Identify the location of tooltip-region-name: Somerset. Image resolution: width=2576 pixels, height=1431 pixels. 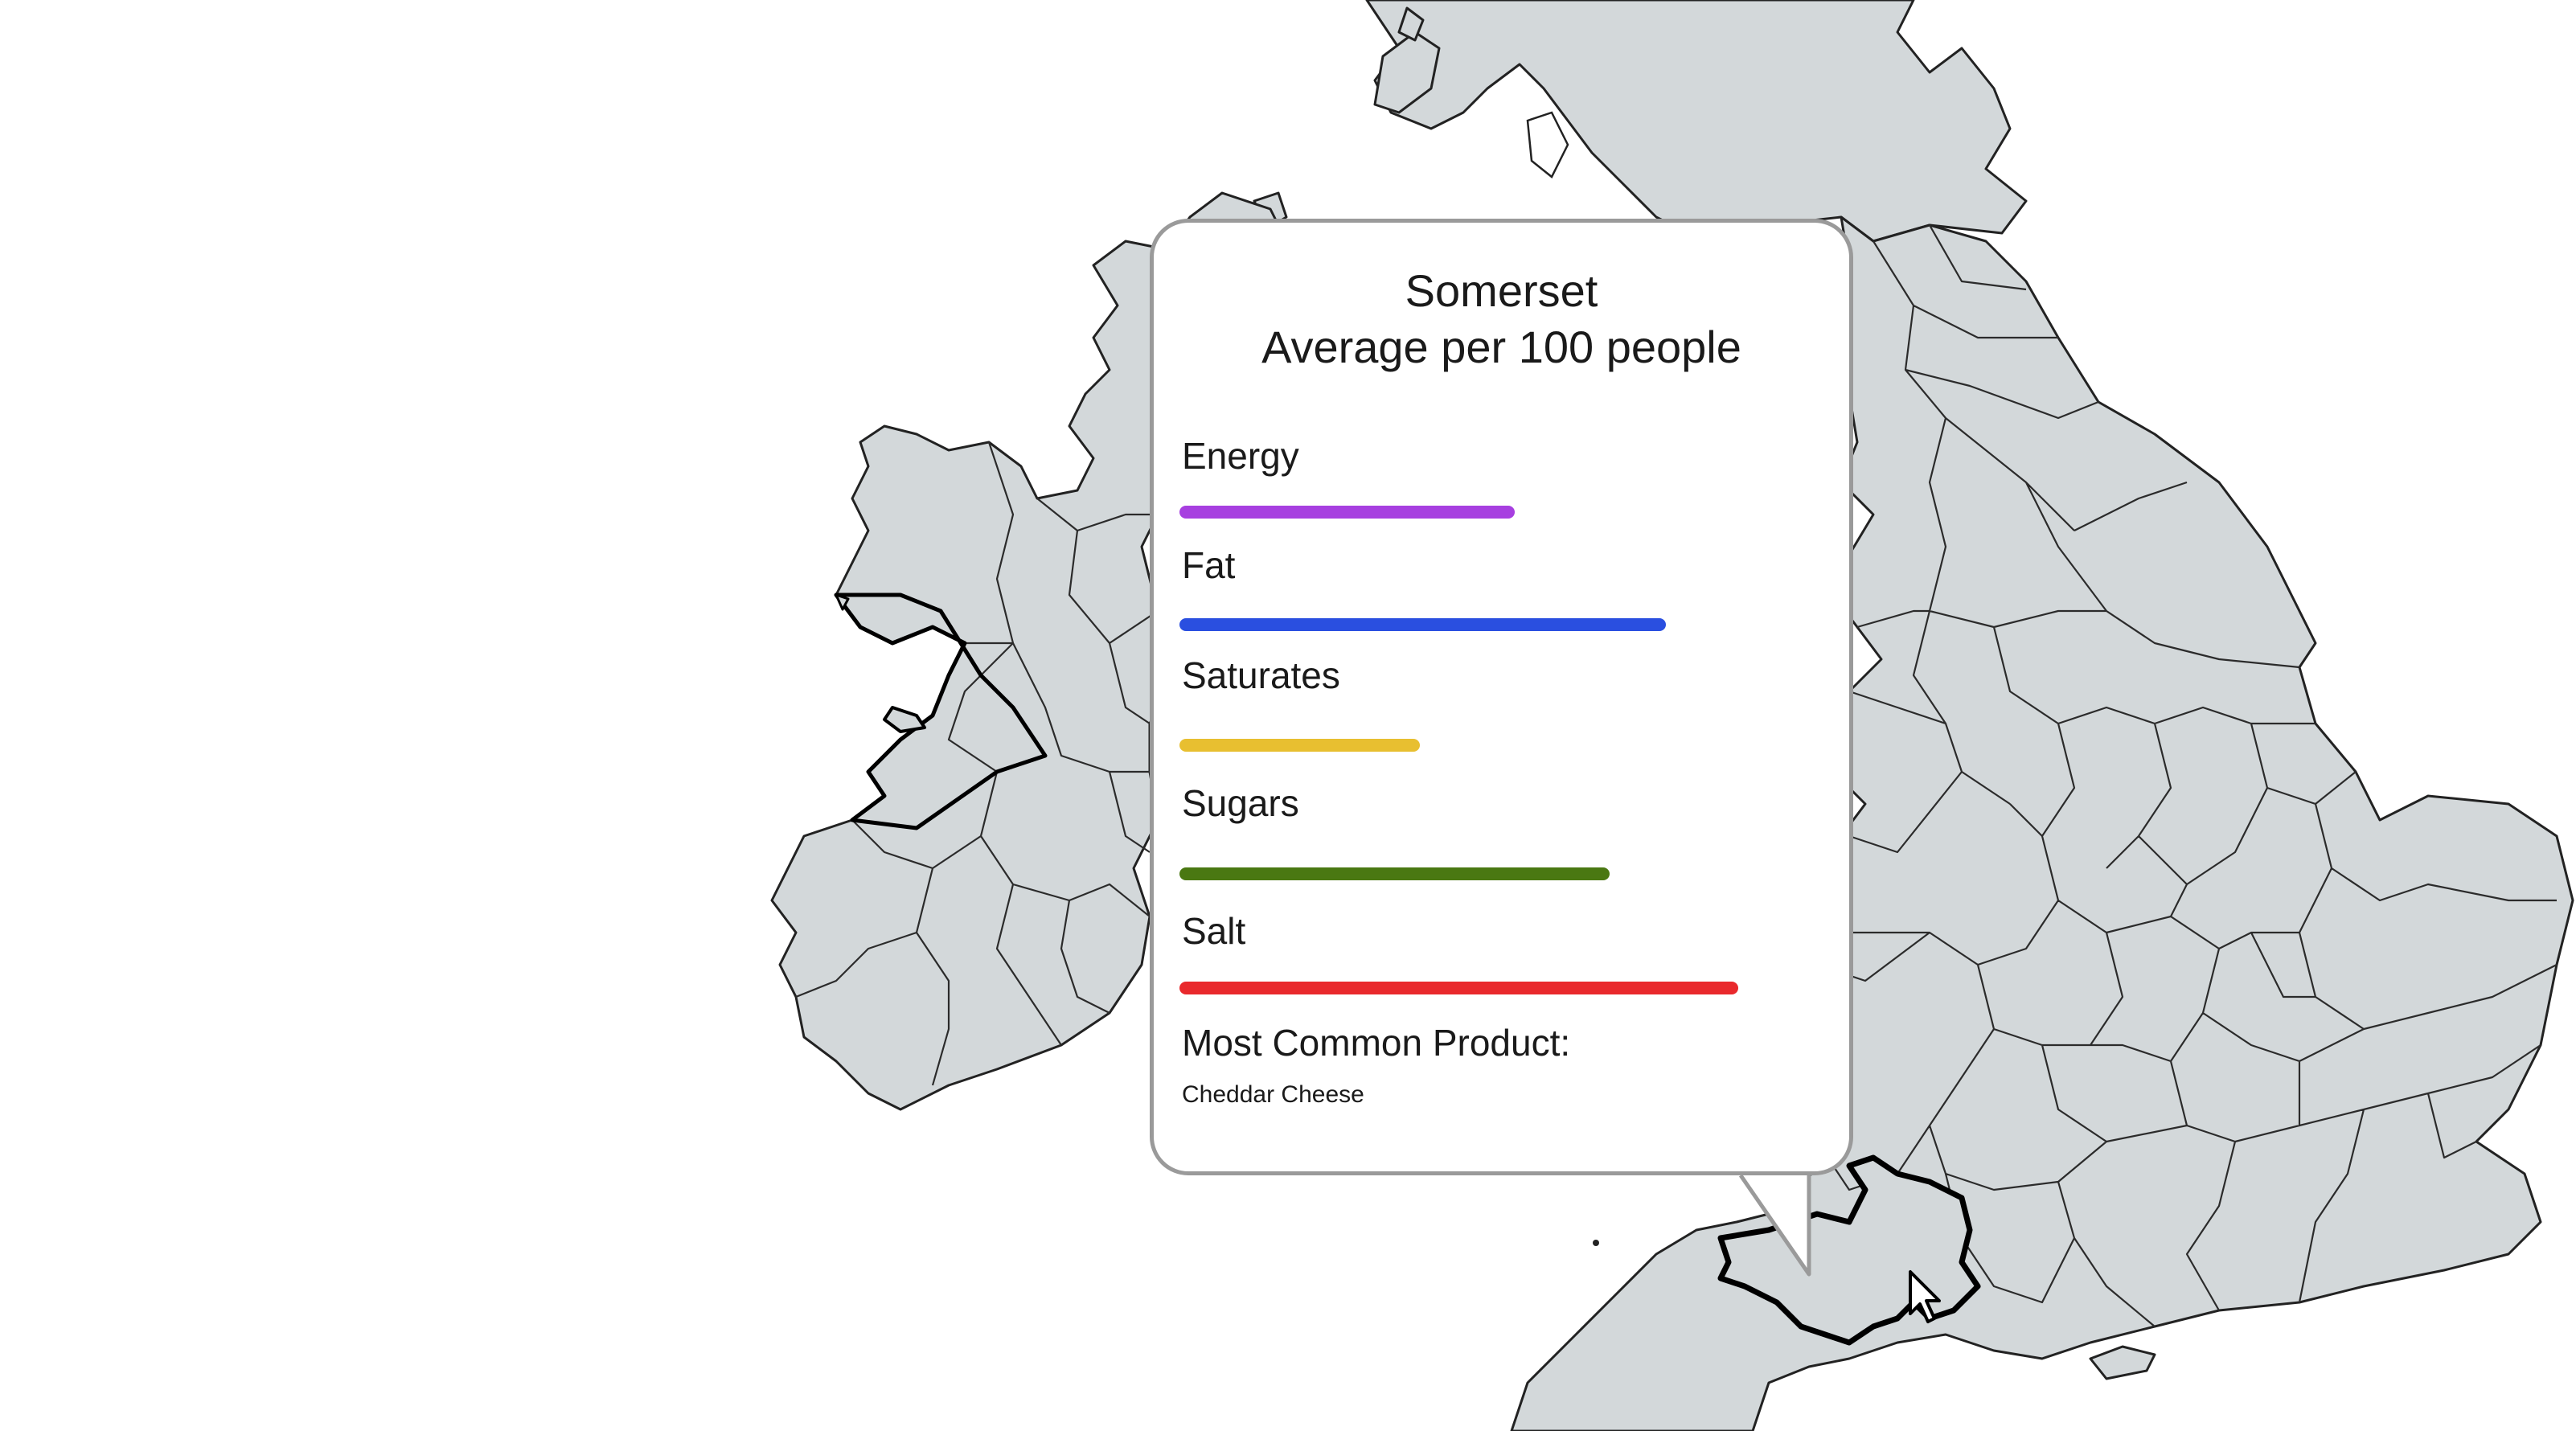
(1501, 290).